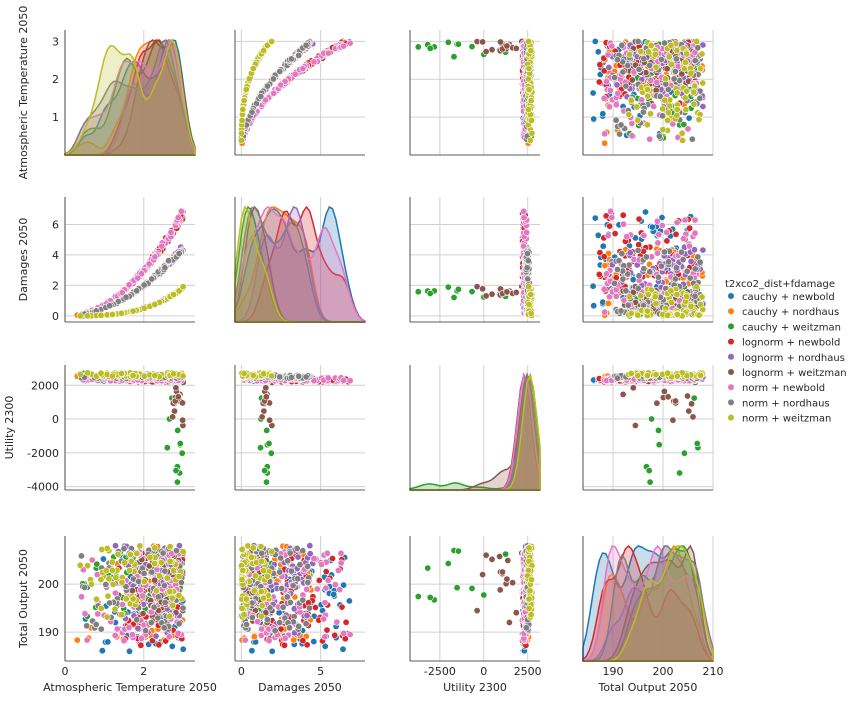 This screenshot has width=860, height=704. I want to click on y-axis-label: Utility 2300, so click(9, 428).